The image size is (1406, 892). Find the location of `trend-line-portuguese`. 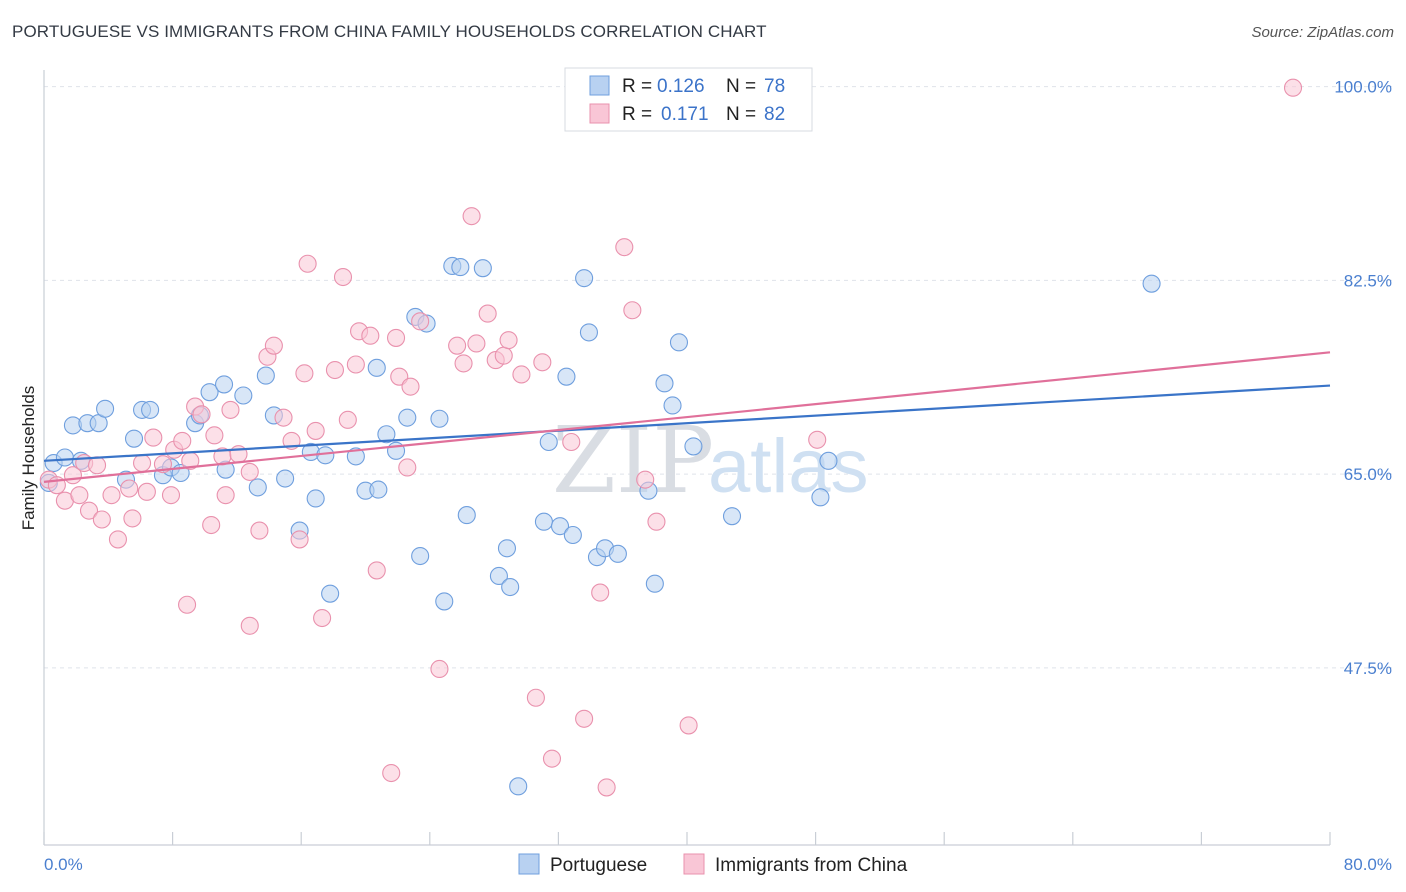

trend-line-portuguese is located at coordinates (687, 423).